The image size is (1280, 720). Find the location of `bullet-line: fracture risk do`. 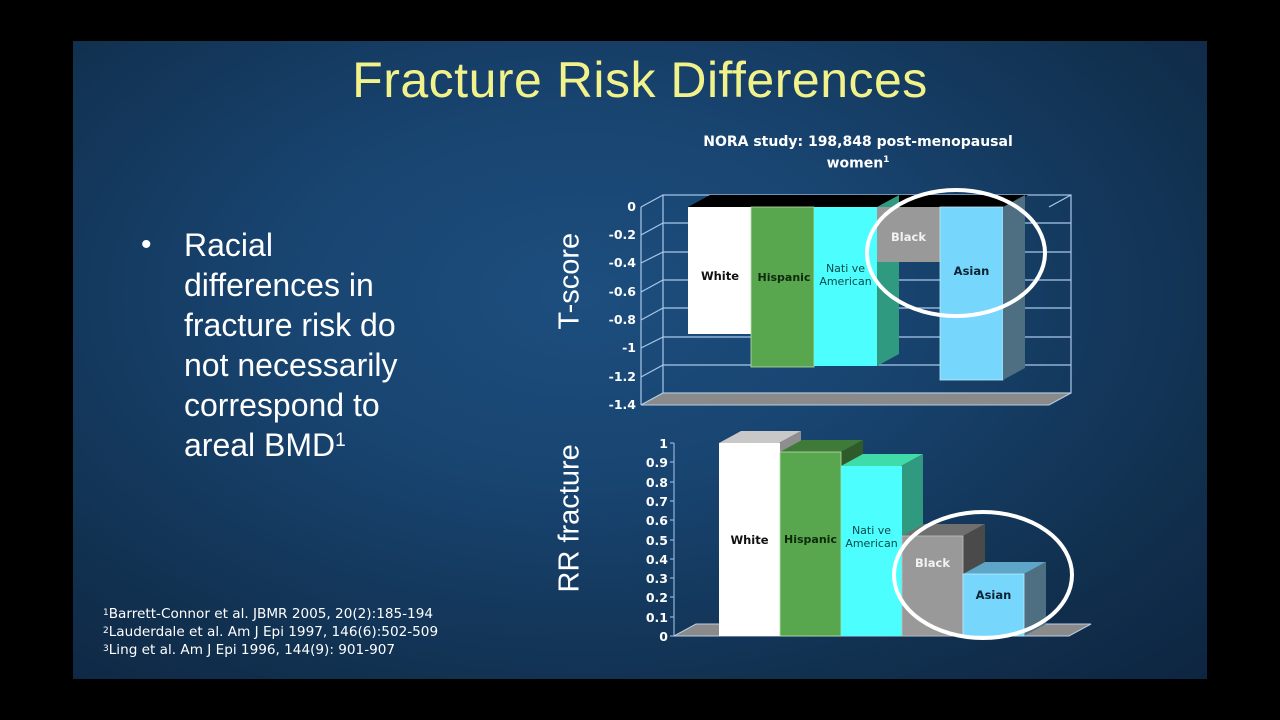

bullet-line: fracture risk do is located at coordinates (290, 325).